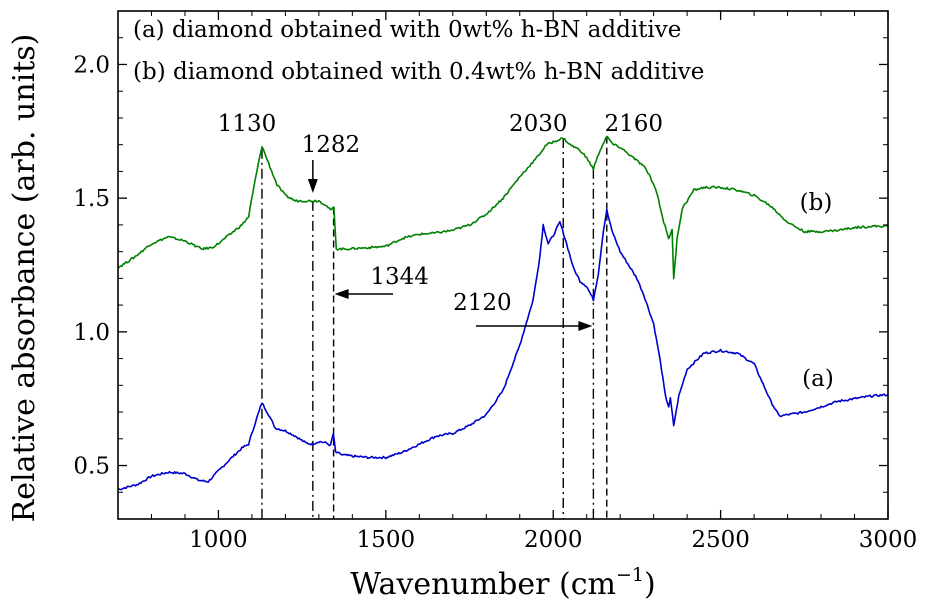  Describe the element at coordinates (218, 540) in the screenshot. I see `x-tick-label: 1000` at that location.